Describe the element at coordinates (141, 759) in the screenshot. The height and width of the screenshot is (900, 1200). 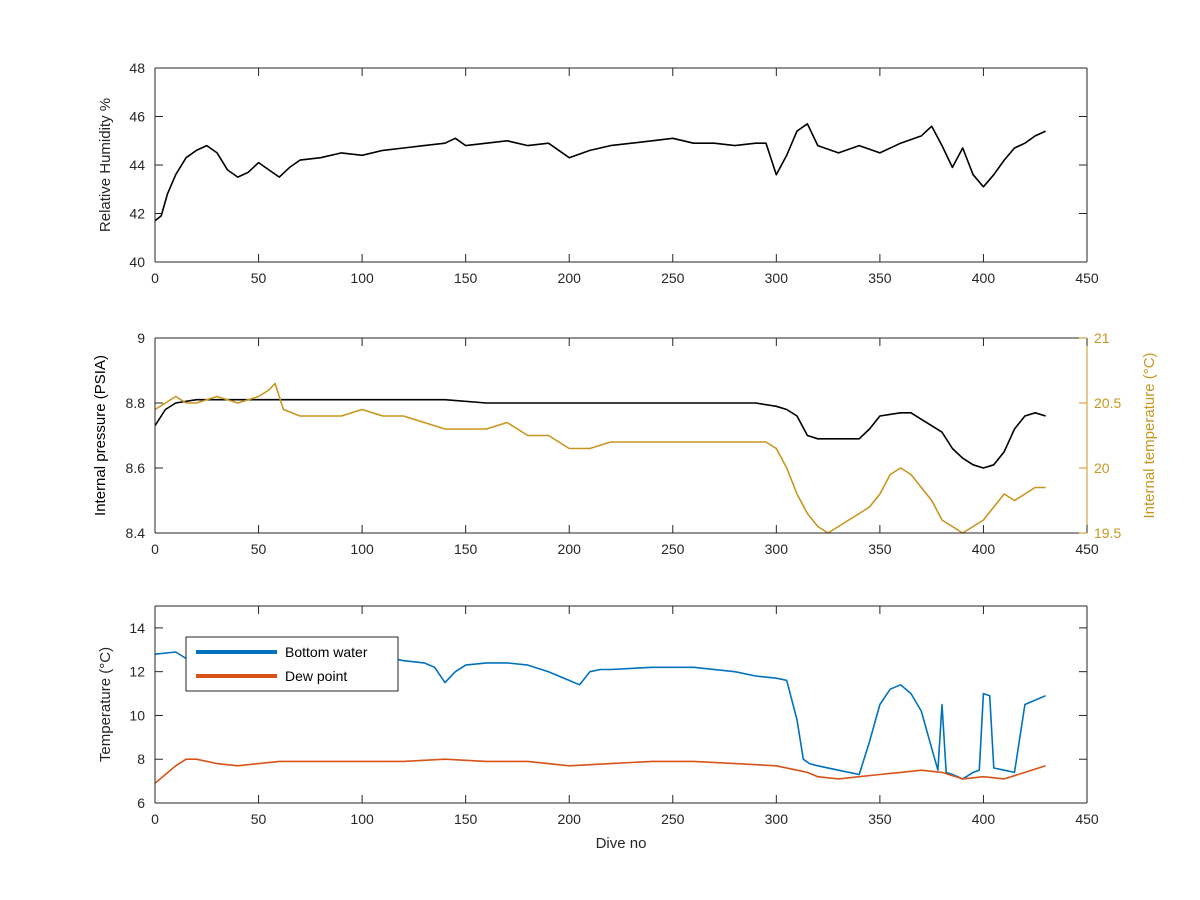
I see `y-tick-label: 8` at that location.